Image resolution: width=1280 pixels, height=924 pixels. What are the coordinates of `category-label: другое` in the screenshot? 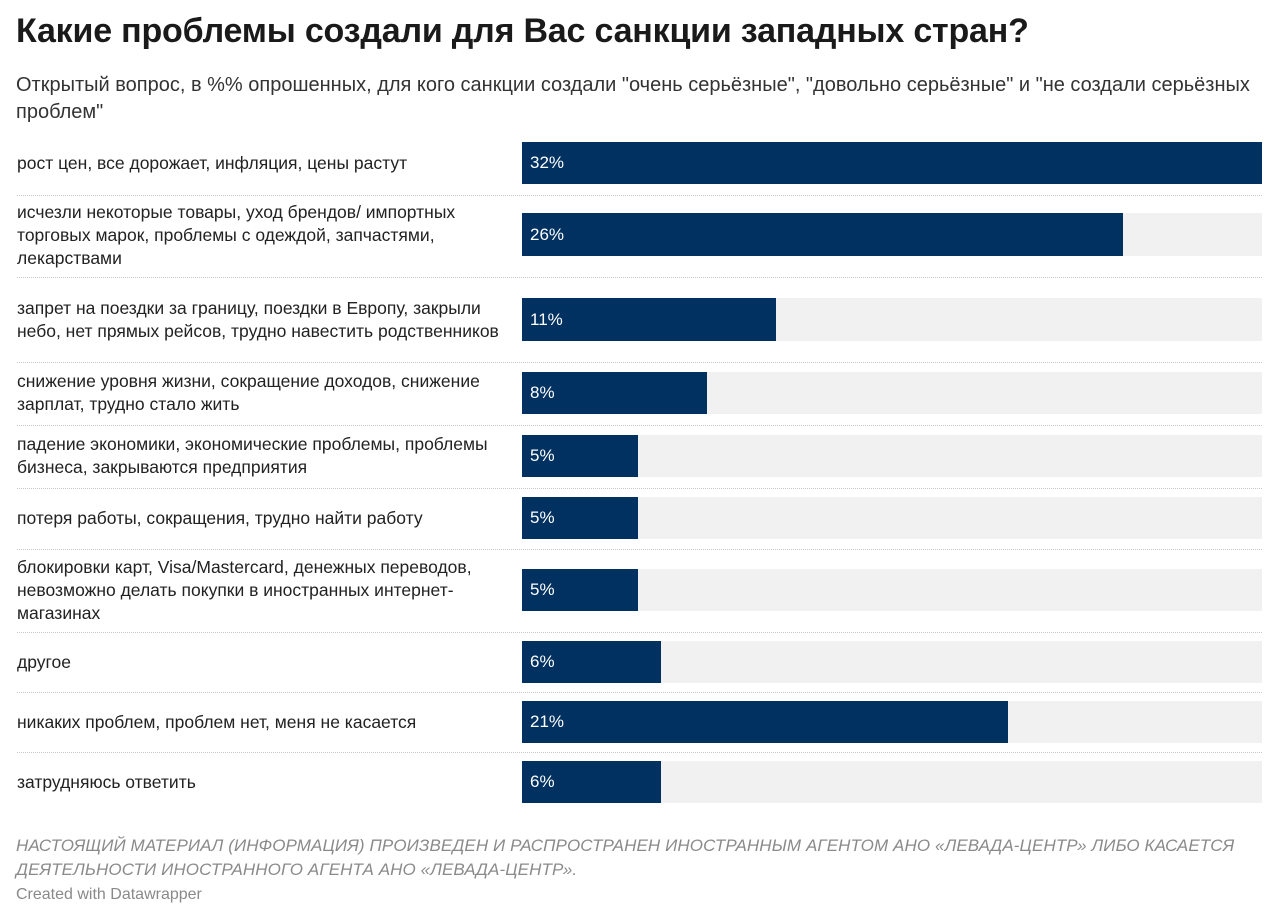 It's located at (44, 661).